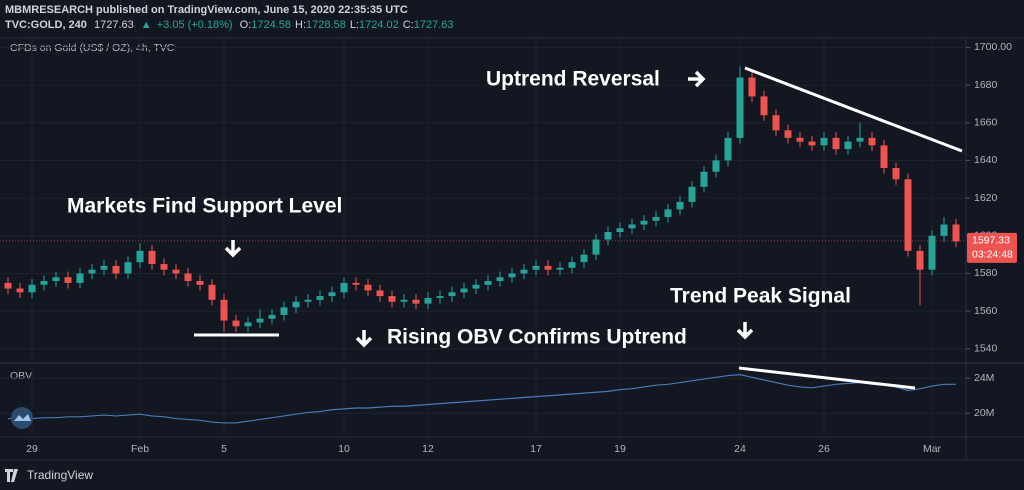 This screenshot has height=490, width=1024. What do you see at coordinates (986, 85) in the screenshot?
I see `y-tick-label: 1680` at bounding box center [986, 85].